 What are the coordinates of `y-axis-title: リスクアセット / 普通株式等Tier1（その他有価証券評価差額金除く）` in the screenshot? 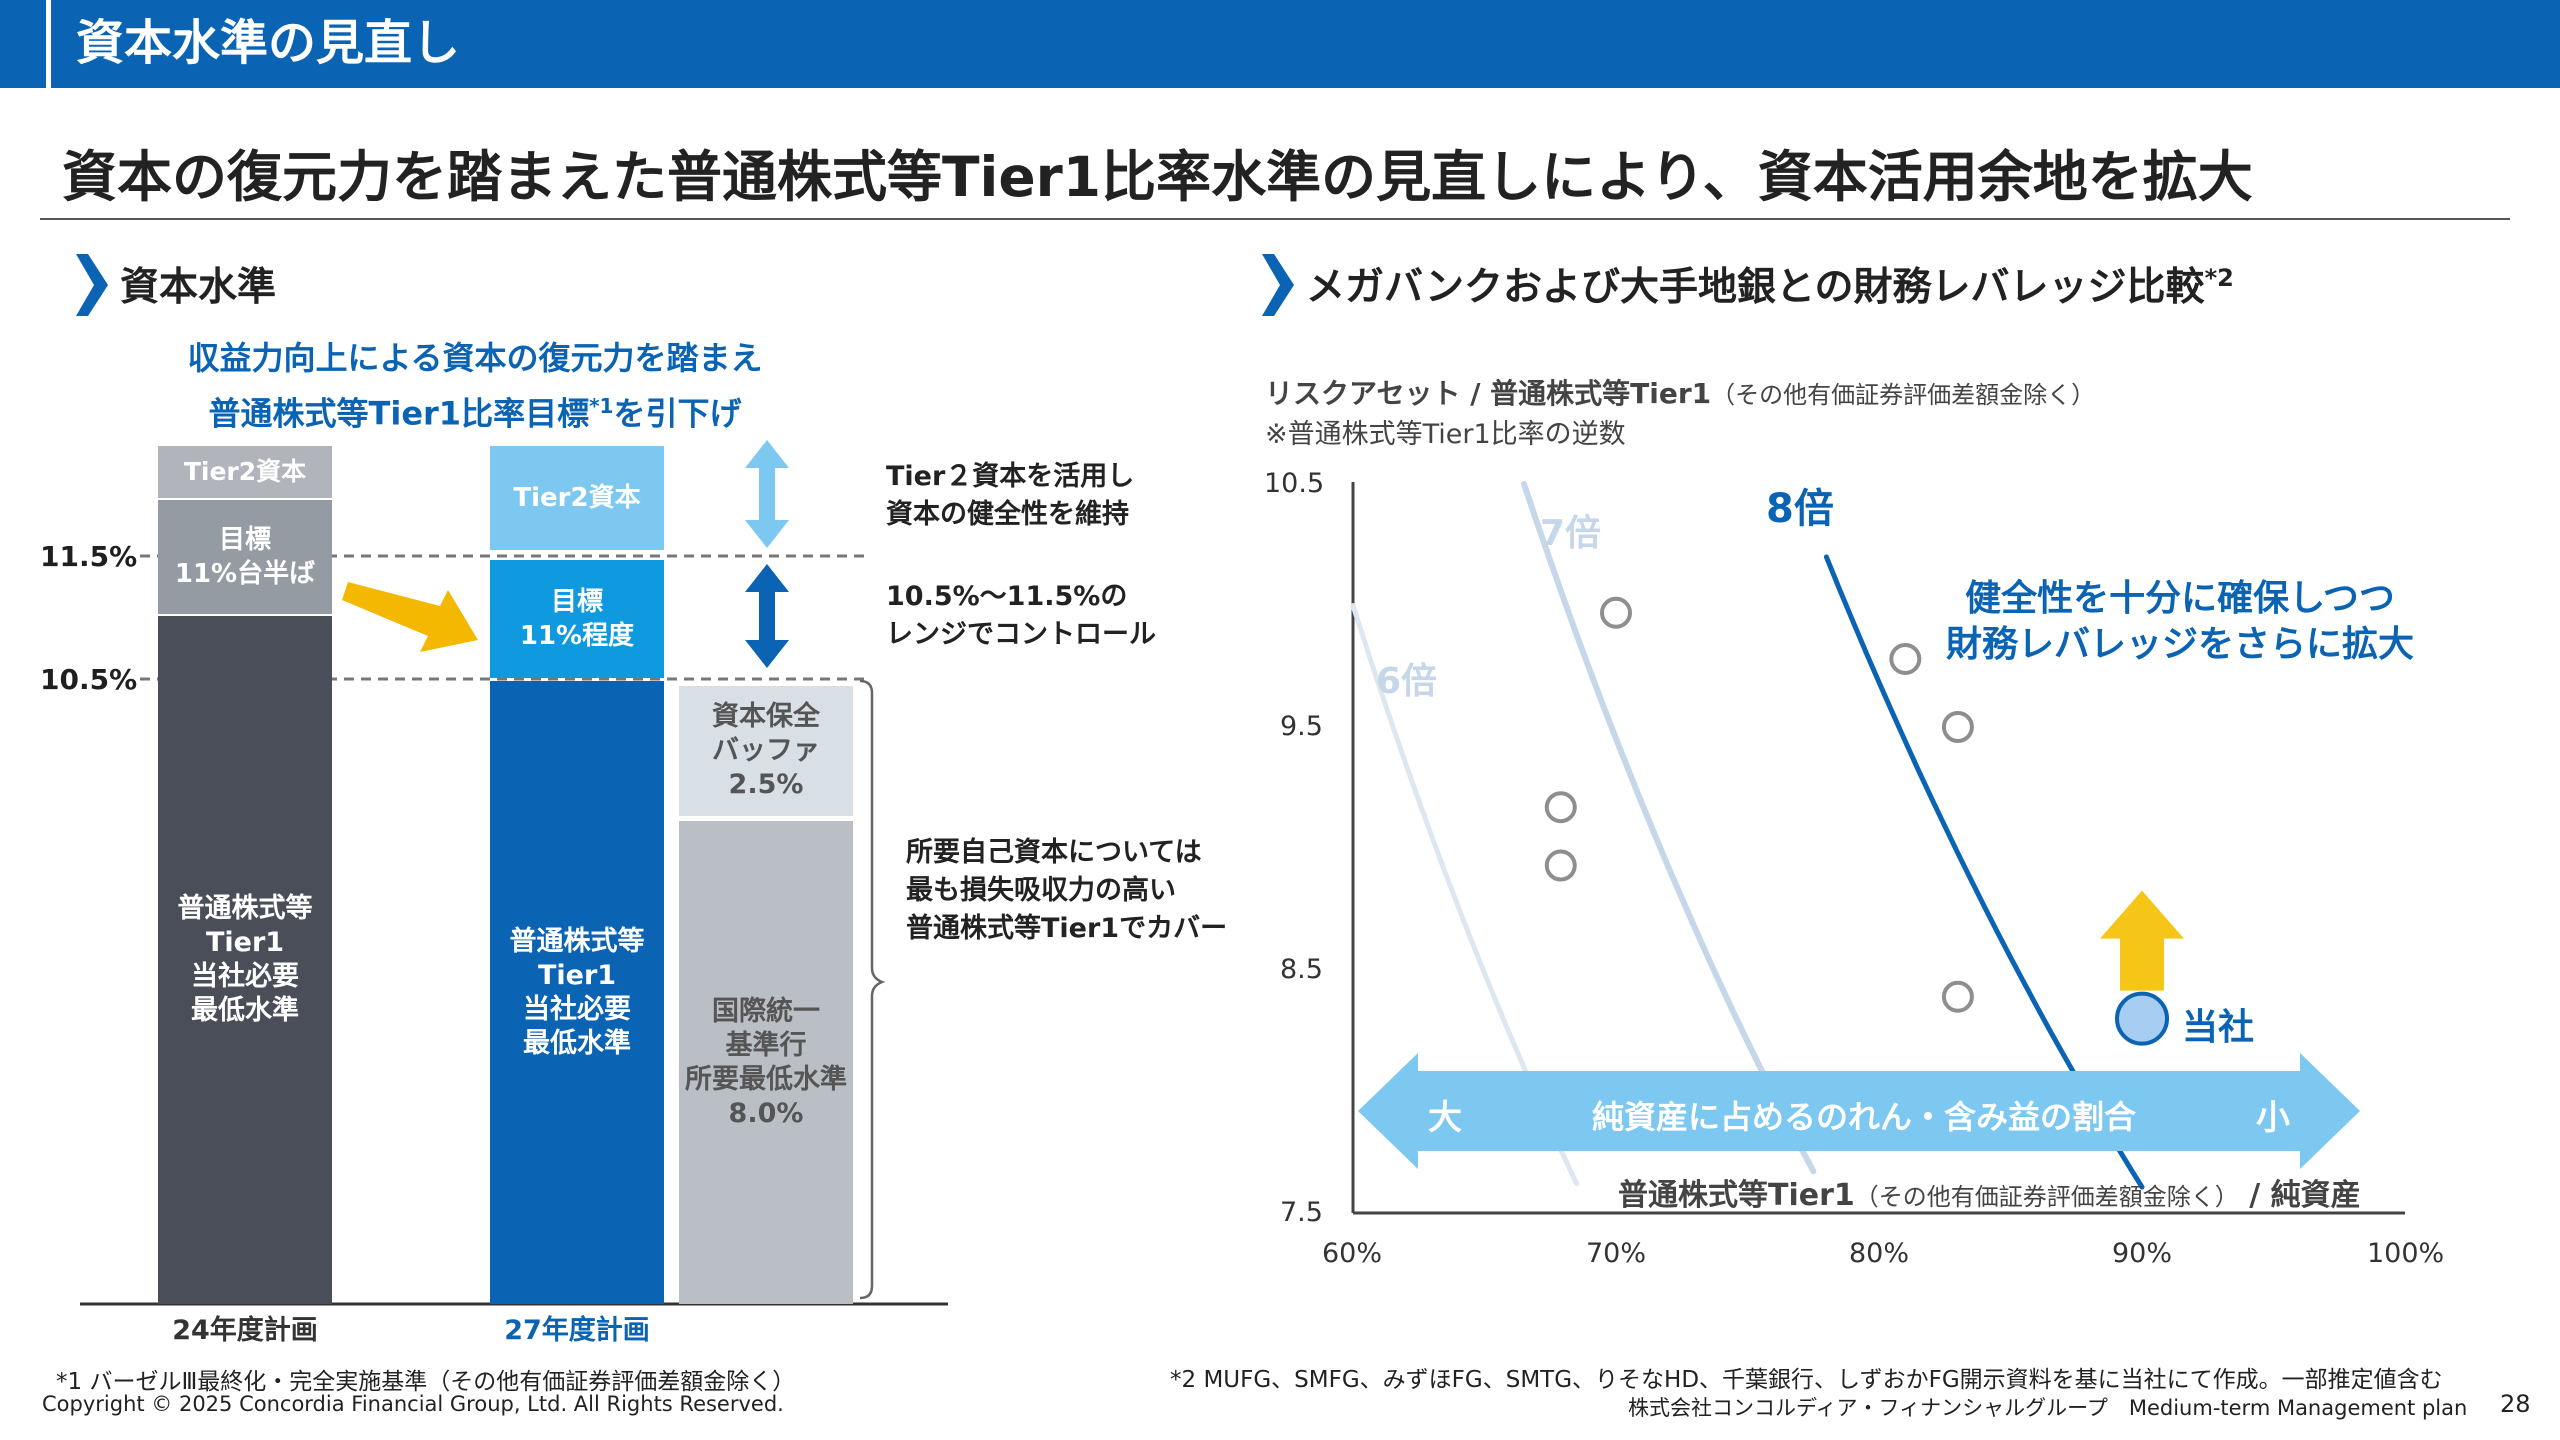 It's located at (1680, 392).